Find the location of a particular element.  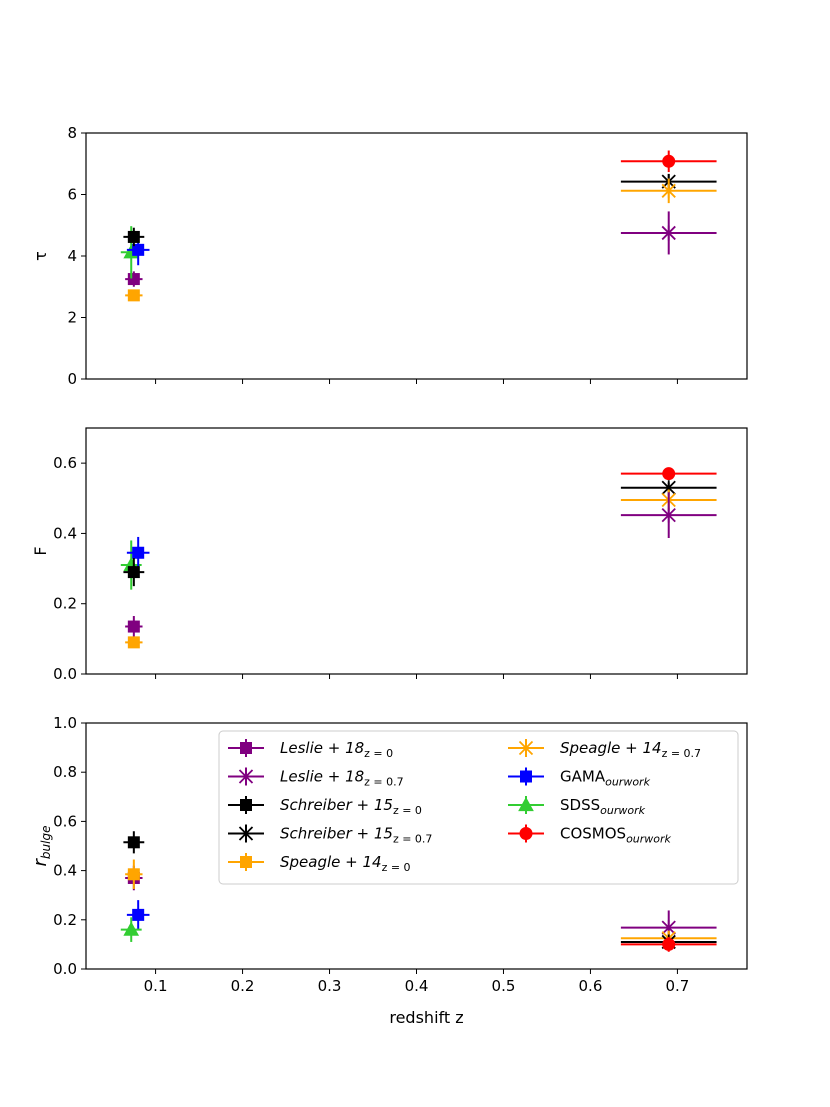

point-F-gama is located at coordinates (138, 552).